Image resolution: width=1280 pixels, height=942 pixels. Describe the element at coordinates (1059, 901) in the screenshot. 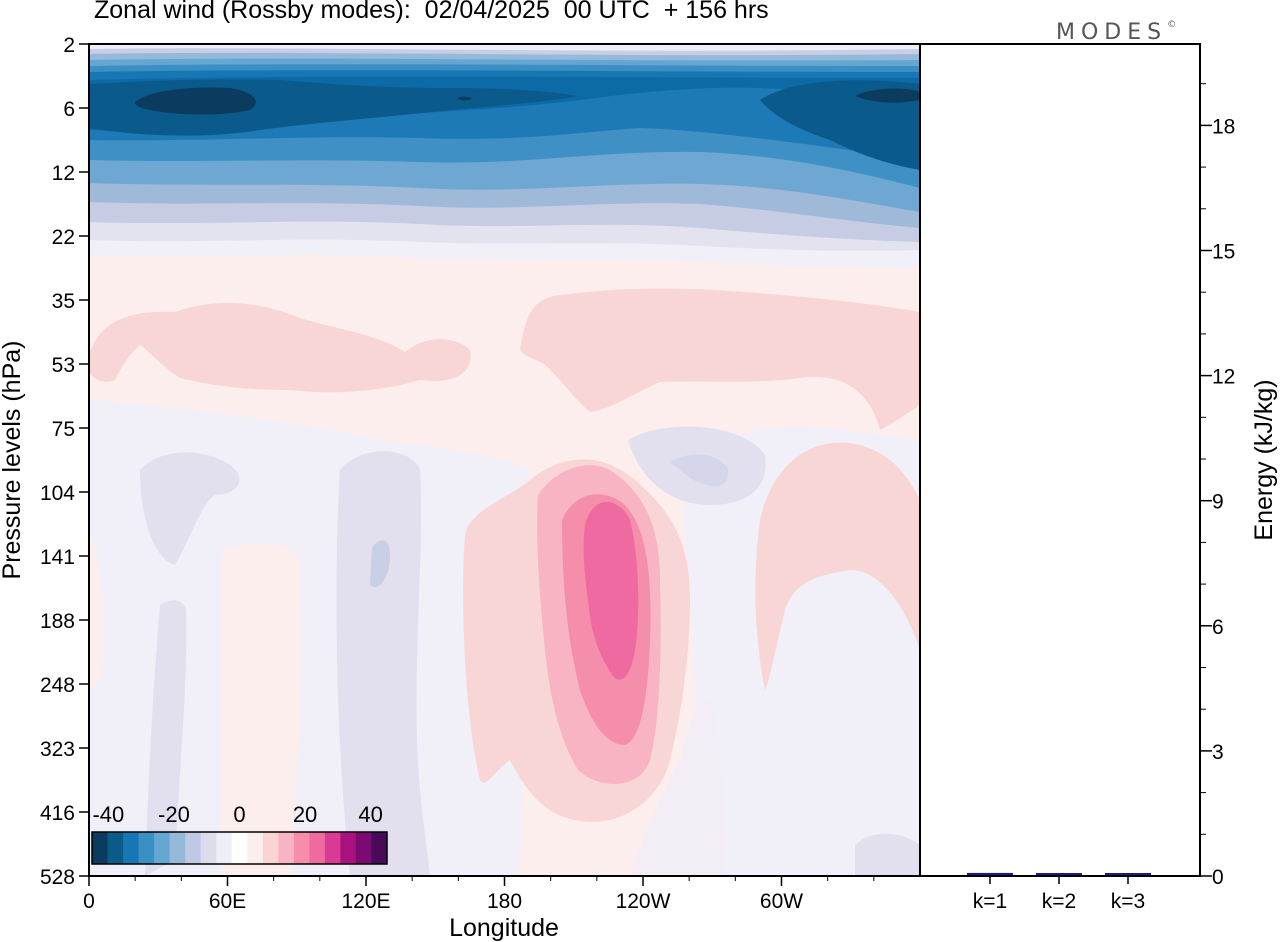

I see `energy-category-label: k=2` at that location.